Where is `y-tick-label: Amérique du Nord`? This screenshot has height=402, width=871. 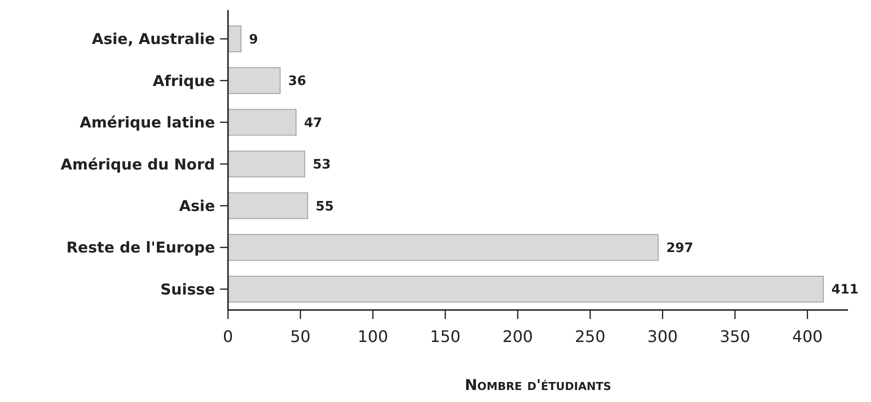
y-tick-label: Amérique du Nord is located at coordinates (137, 164).